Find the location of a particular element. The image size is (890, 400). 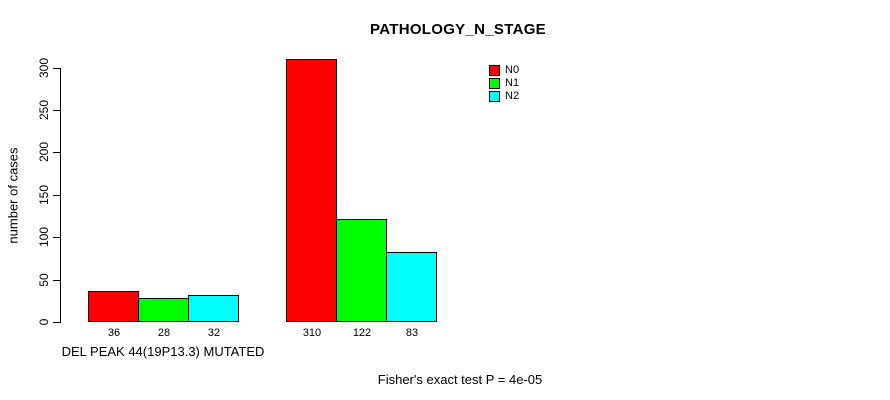

bar-n1-group1 is located at coordinates (163, 310).